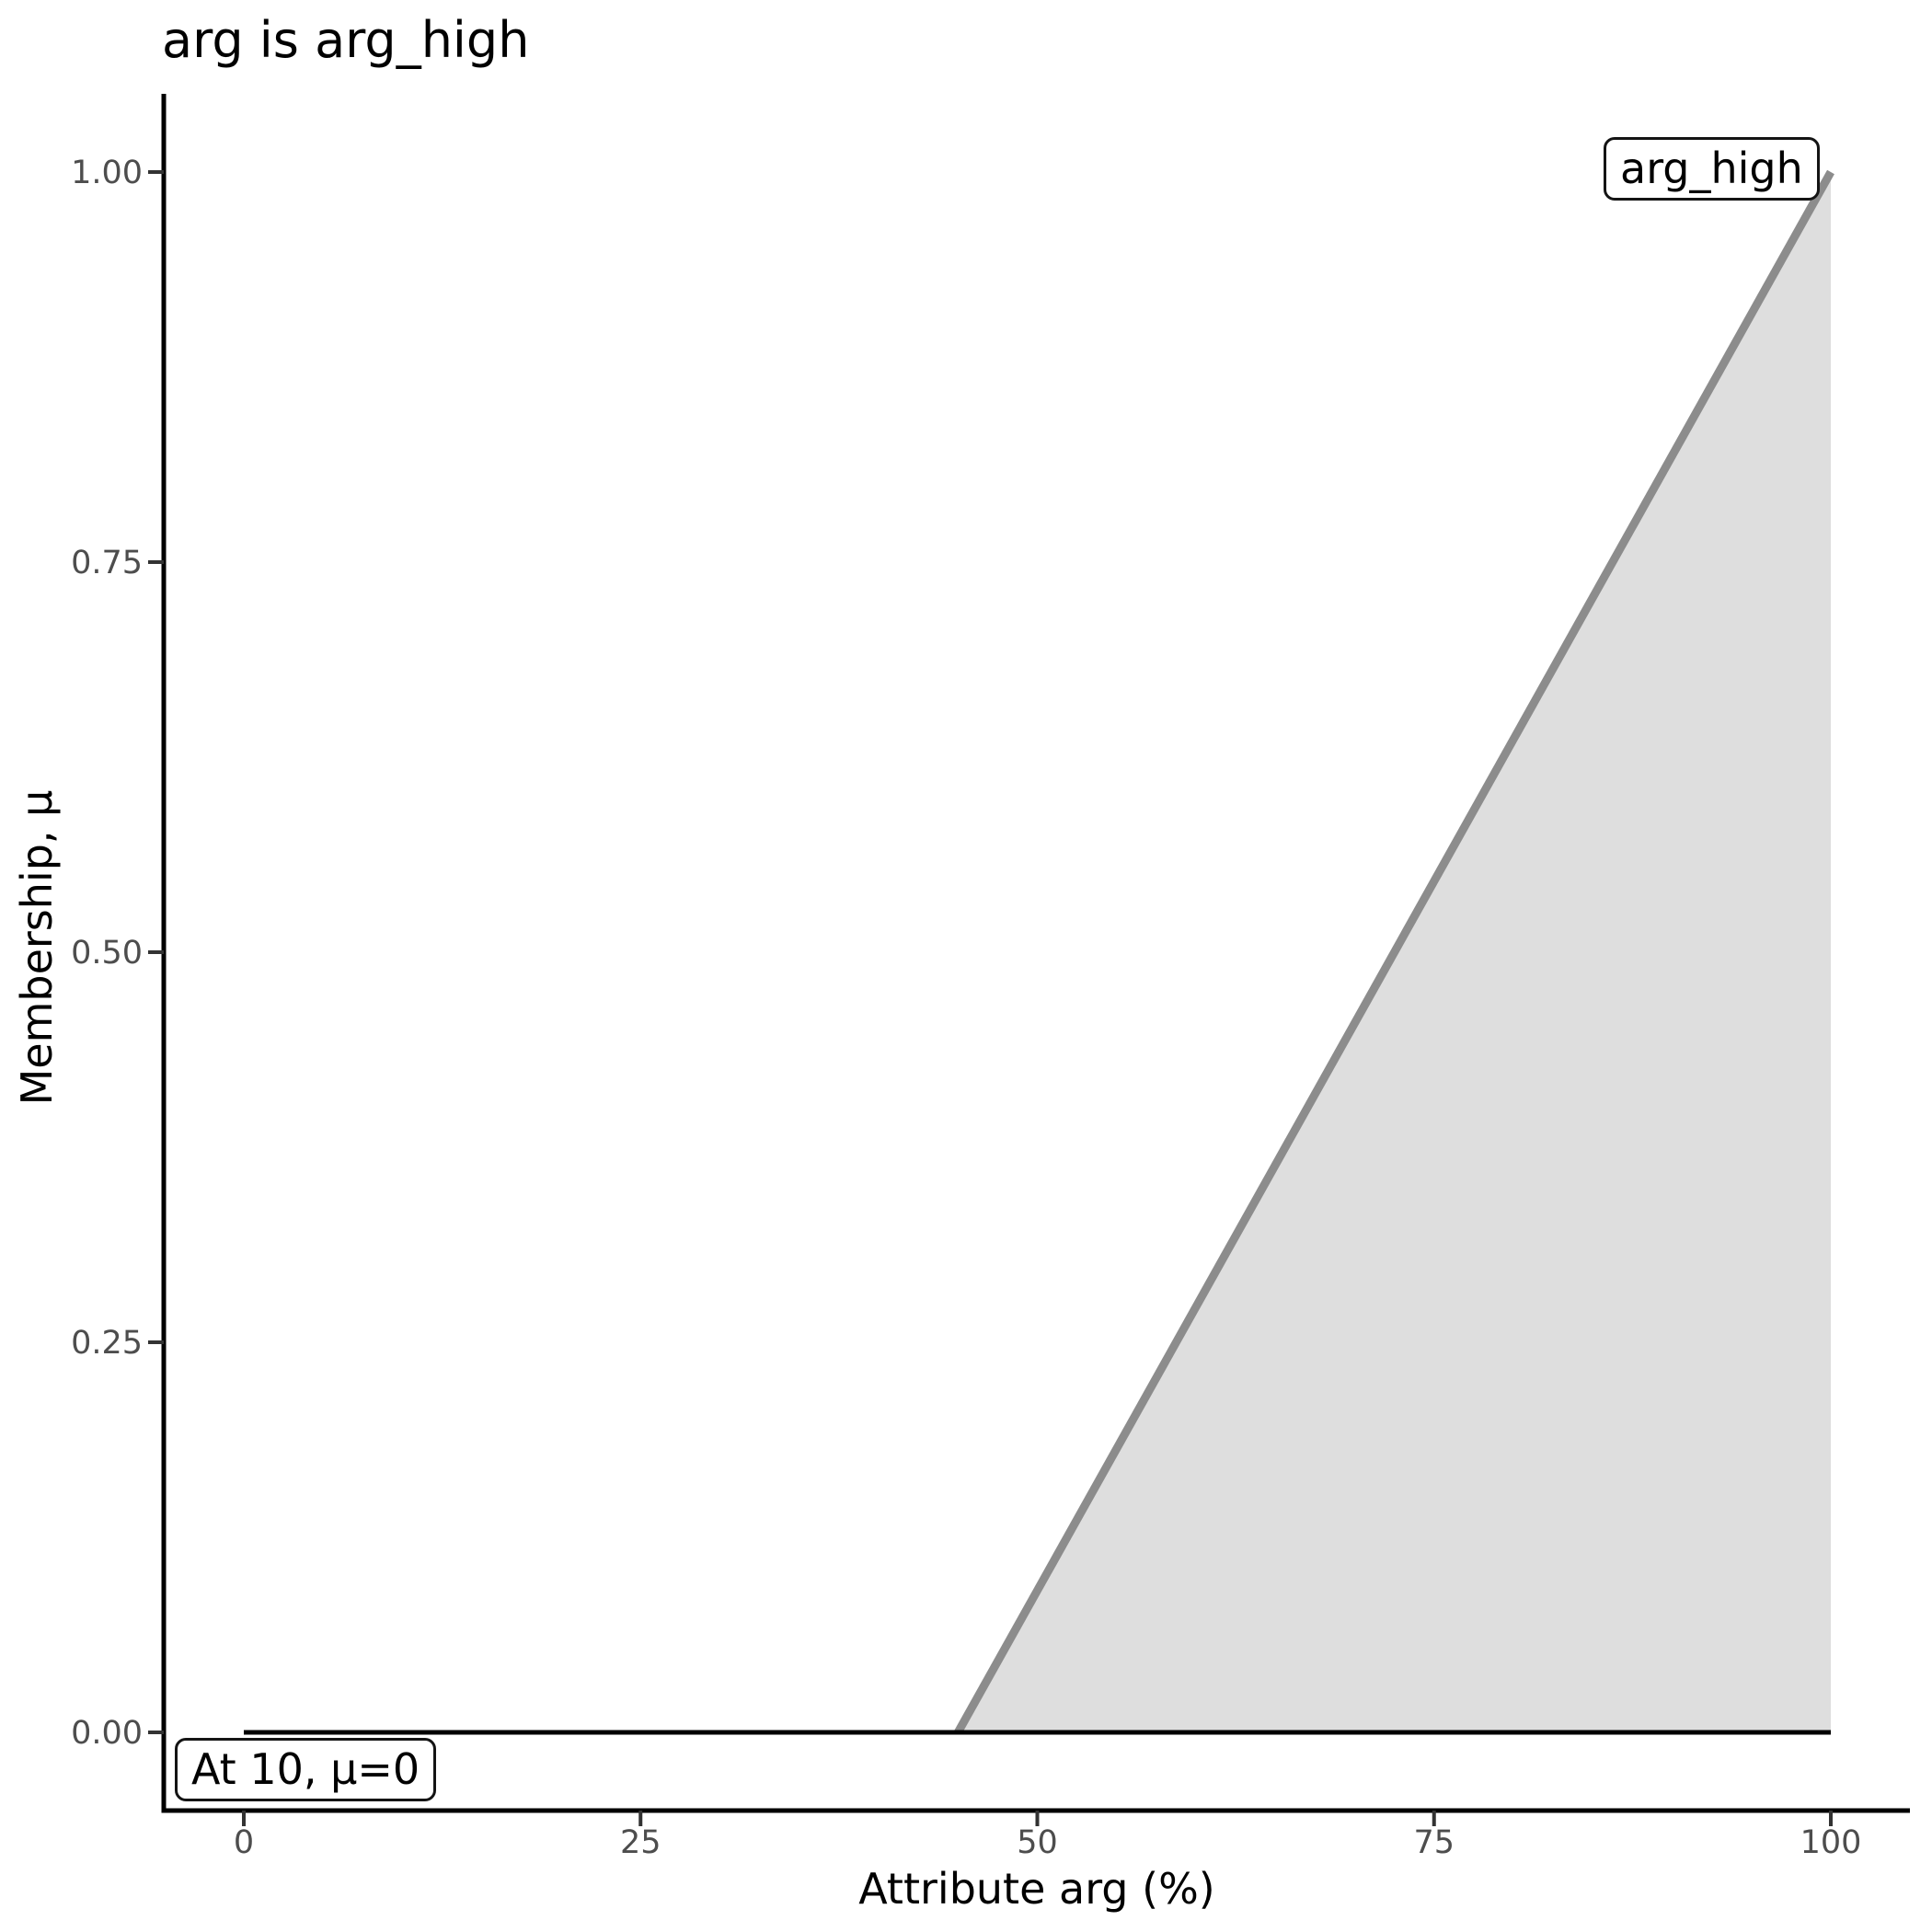  I want to click on y-axis-title: Membership, μ, so click(37, 947).